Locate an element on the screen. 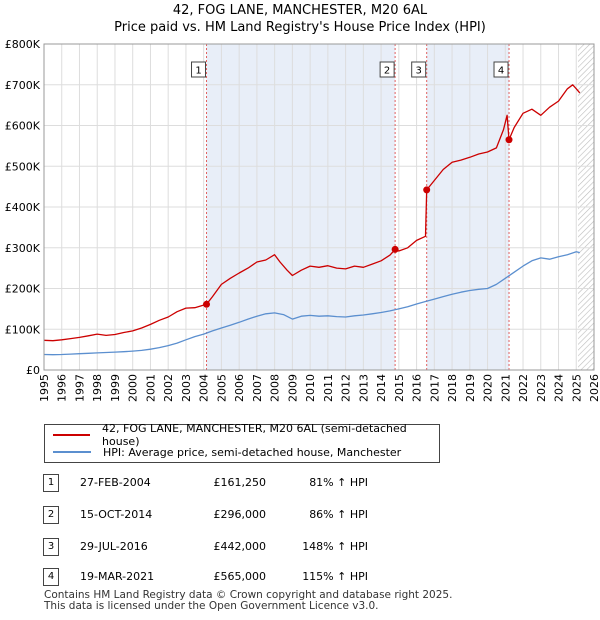 Image resolution: width=600 pixels, height=620 pixels. x-tick-label: 2012 is located at coordinates (346, 388).